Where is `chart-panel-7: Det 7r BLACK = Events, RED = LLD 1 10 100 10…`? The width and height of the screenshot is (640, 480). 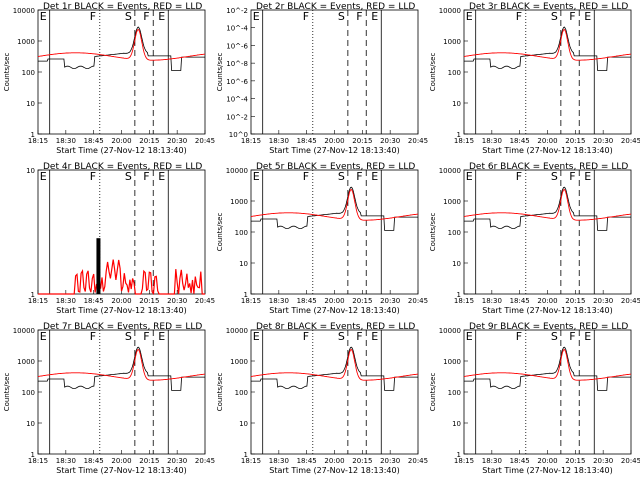
chart-panel-7: Det 7r BLACK = Events, RED = LLD 1 10 100 10… is located at coordinates (109, 398).